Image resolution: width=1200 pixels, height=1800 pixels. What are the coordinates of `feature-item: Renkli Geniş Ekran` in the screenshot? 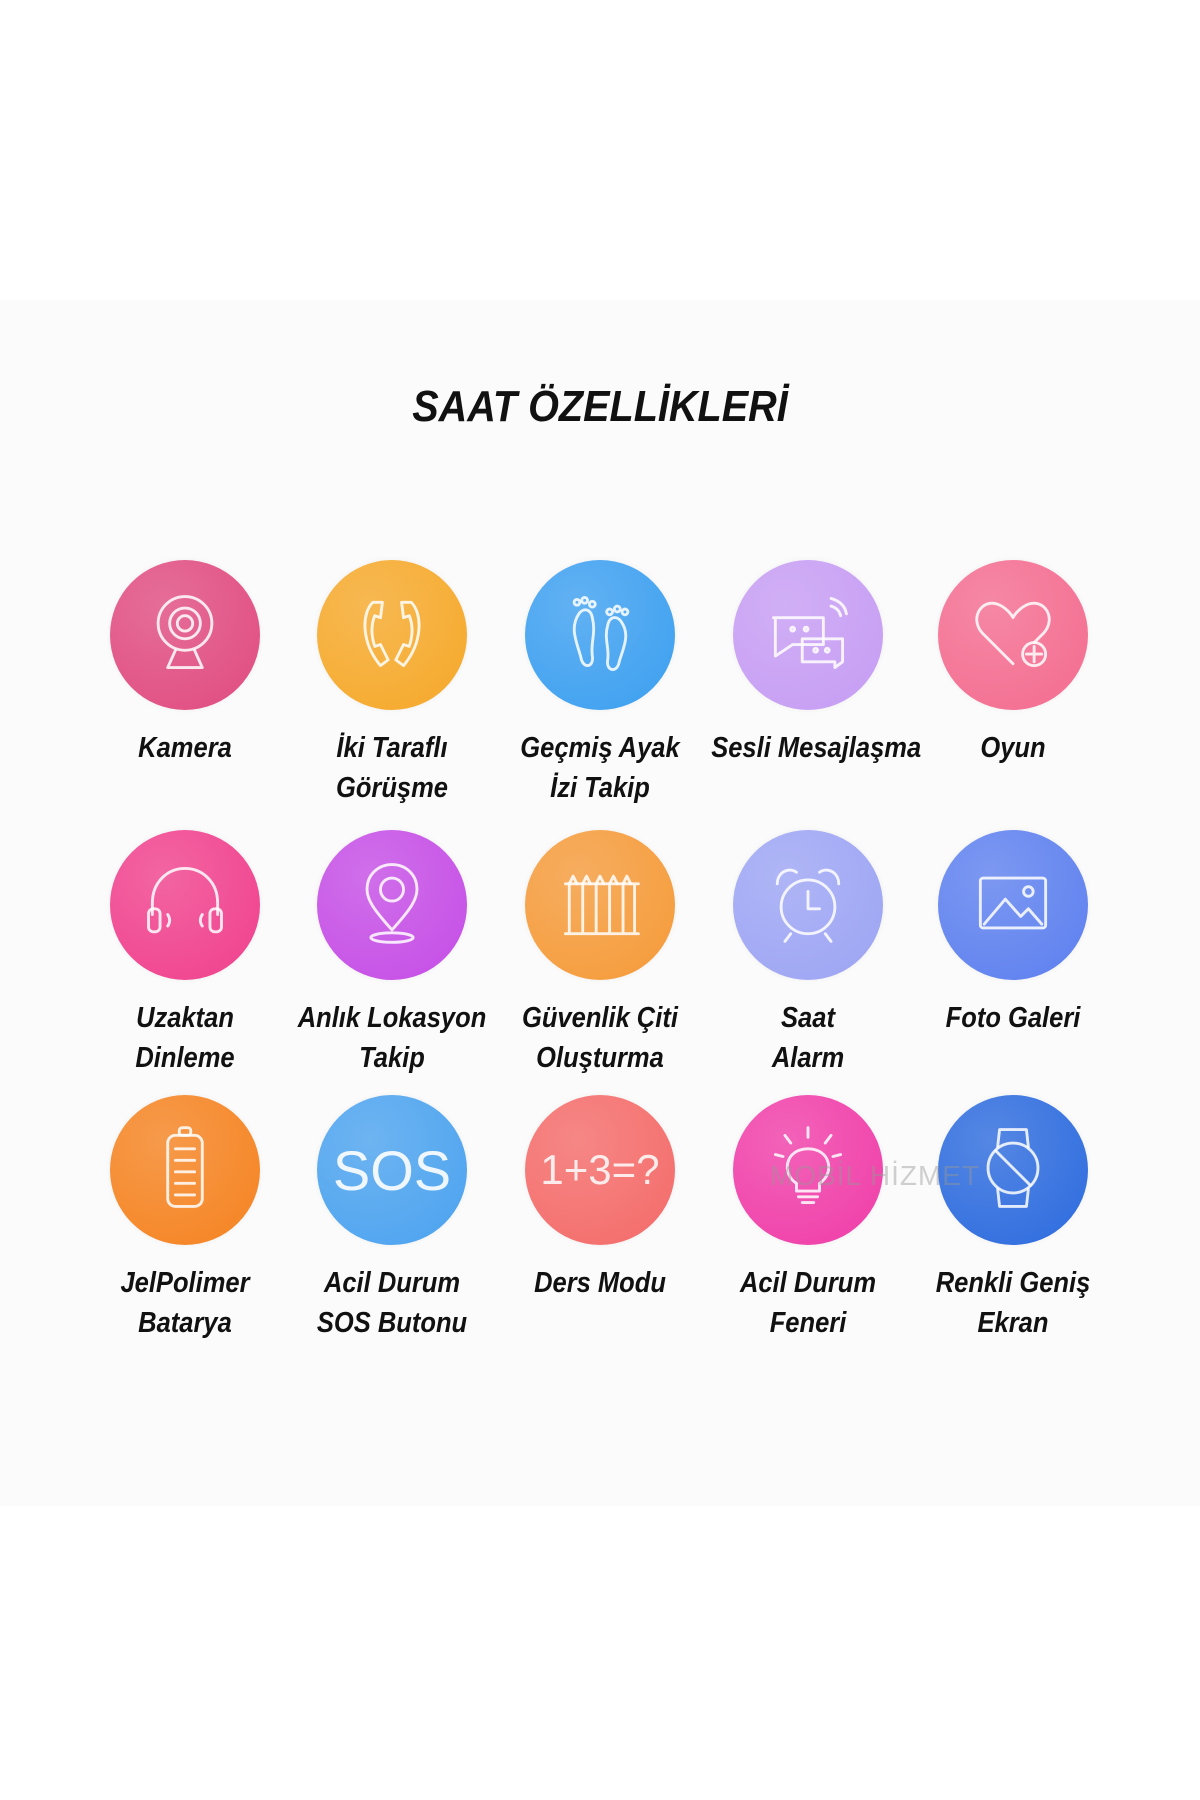 It's located at (1013, 1219).